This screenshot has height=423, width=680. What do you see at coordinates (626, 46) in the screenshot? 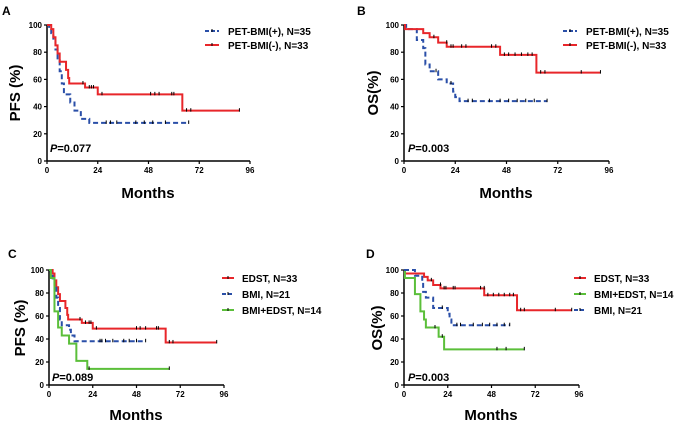
I see `legend-label: PET-BMI(-), N=33` at bounding box center [626, 46].